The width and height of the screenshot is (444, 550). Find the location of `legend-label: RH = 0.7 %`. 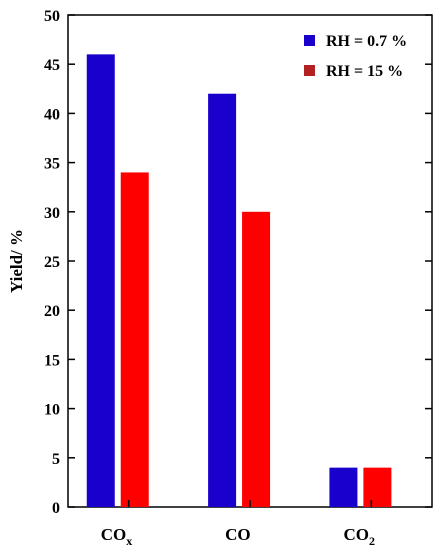

legend-label: RH = 0.7 % is located at coordinates (366, 41).